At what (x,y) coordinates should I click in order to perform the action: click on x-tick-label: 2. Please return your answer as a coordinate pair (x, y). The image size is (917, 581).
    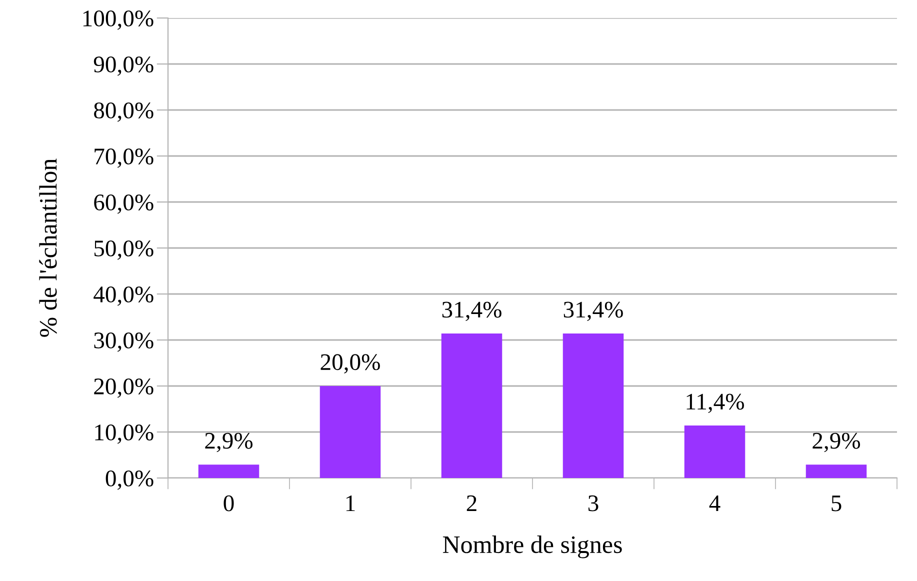
    Looking at the image, I should click on (471, 503).